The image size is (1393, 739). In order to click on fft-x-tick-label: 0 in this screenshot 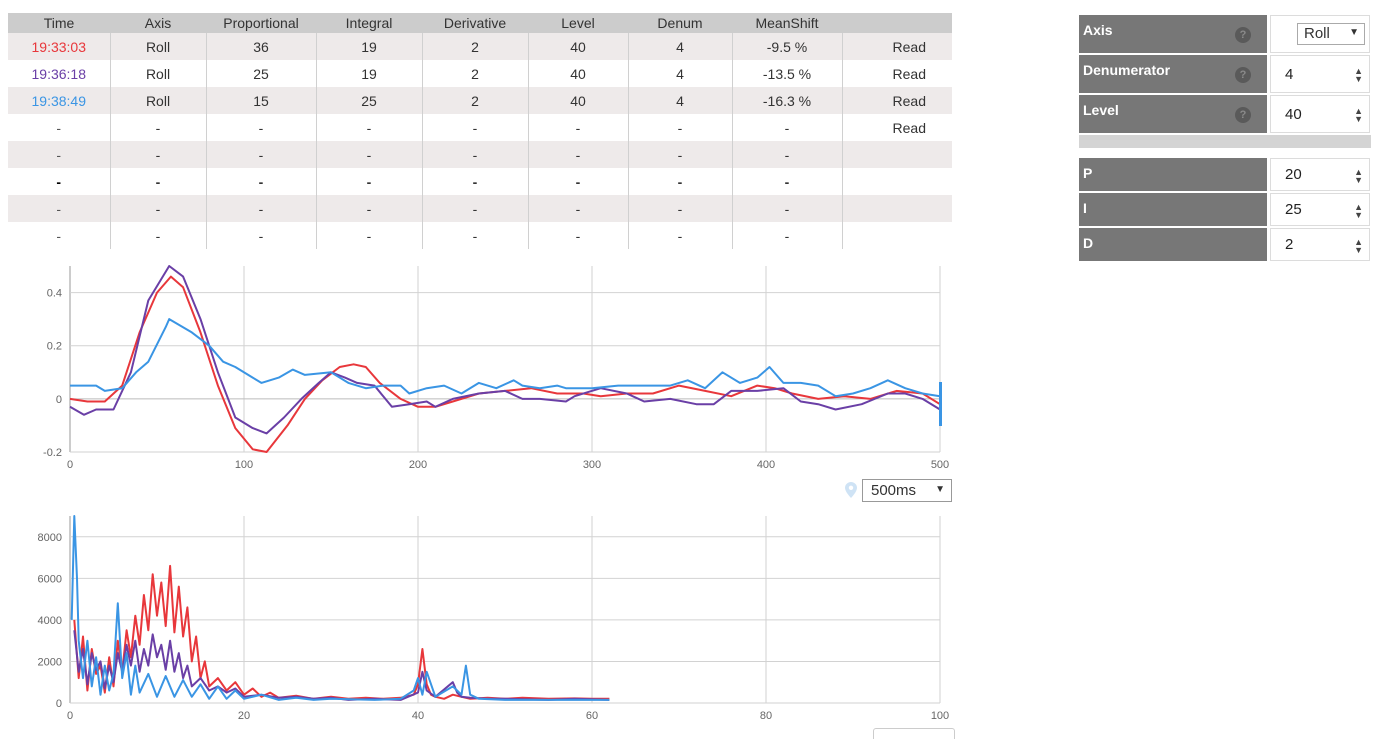, I will do `click(70, 716)`.